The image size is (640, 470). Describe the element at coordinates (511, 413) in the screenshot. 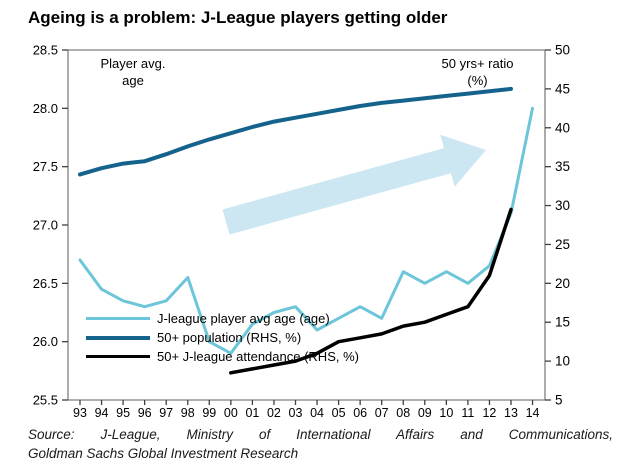

I see `x-axis-year-label: 13` at that location.